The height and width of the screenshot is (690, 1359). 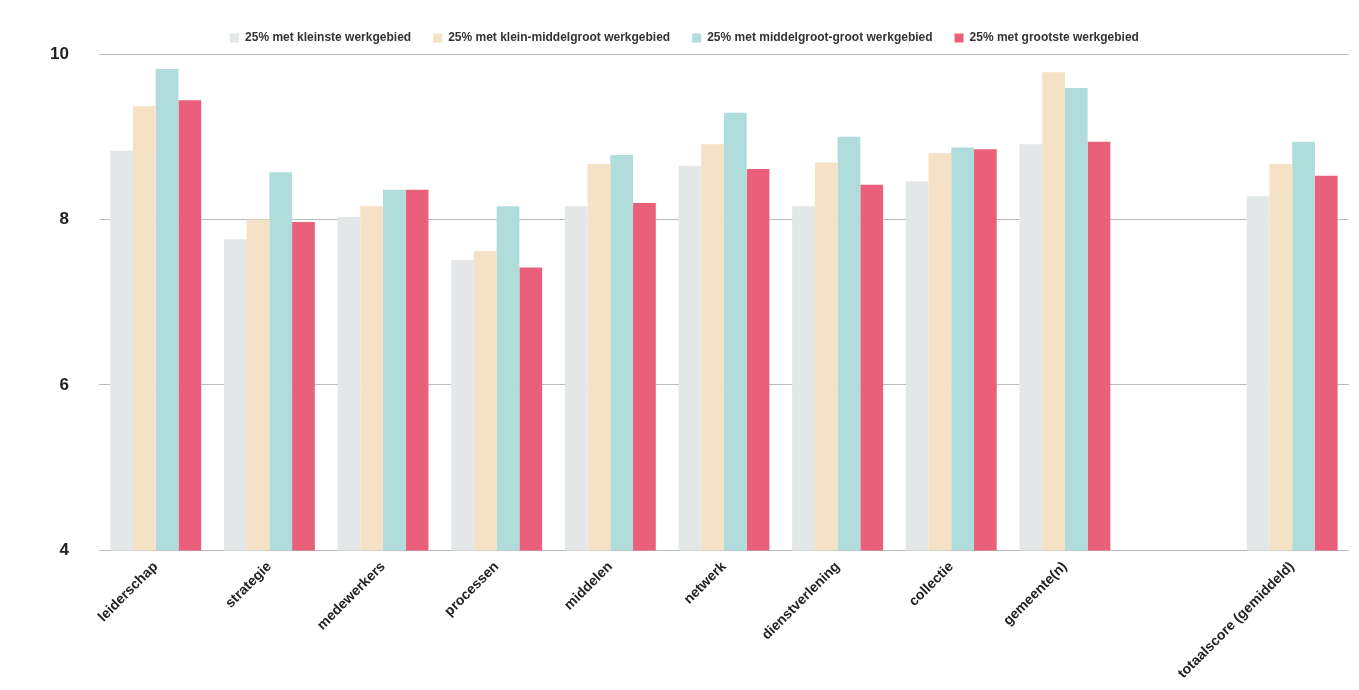 I want to click on y-tick-label: 4, so click(x=64, y=550).